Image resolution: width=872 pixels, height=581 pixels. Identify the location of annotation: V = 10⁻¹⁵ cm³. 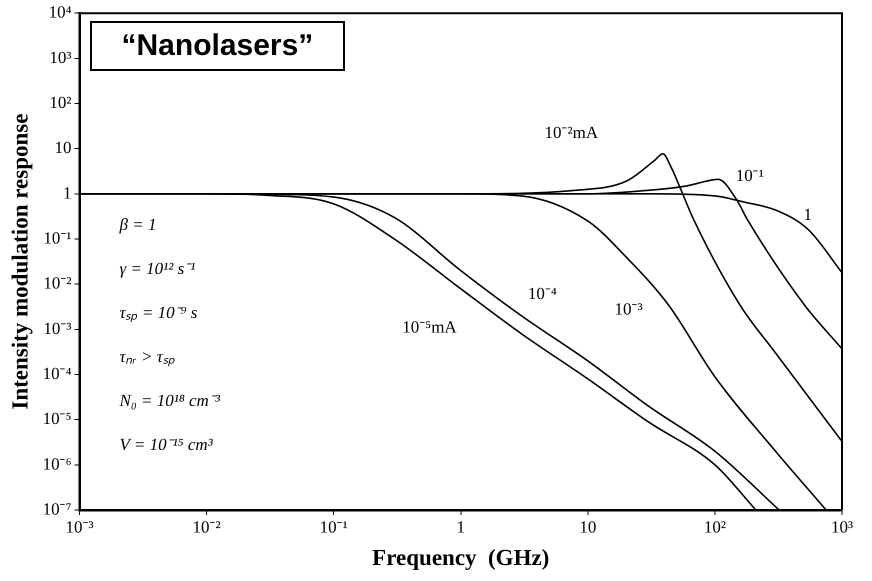
(167, 445).